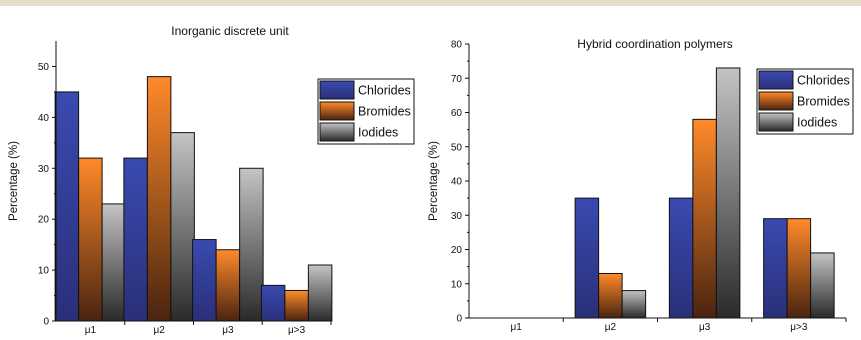 Image resolution: width=861 pixels, height=340 pixels. Describe the element at coordinates (457, 113) in the screenshot. I see `y-tick-label: 60` at that location.